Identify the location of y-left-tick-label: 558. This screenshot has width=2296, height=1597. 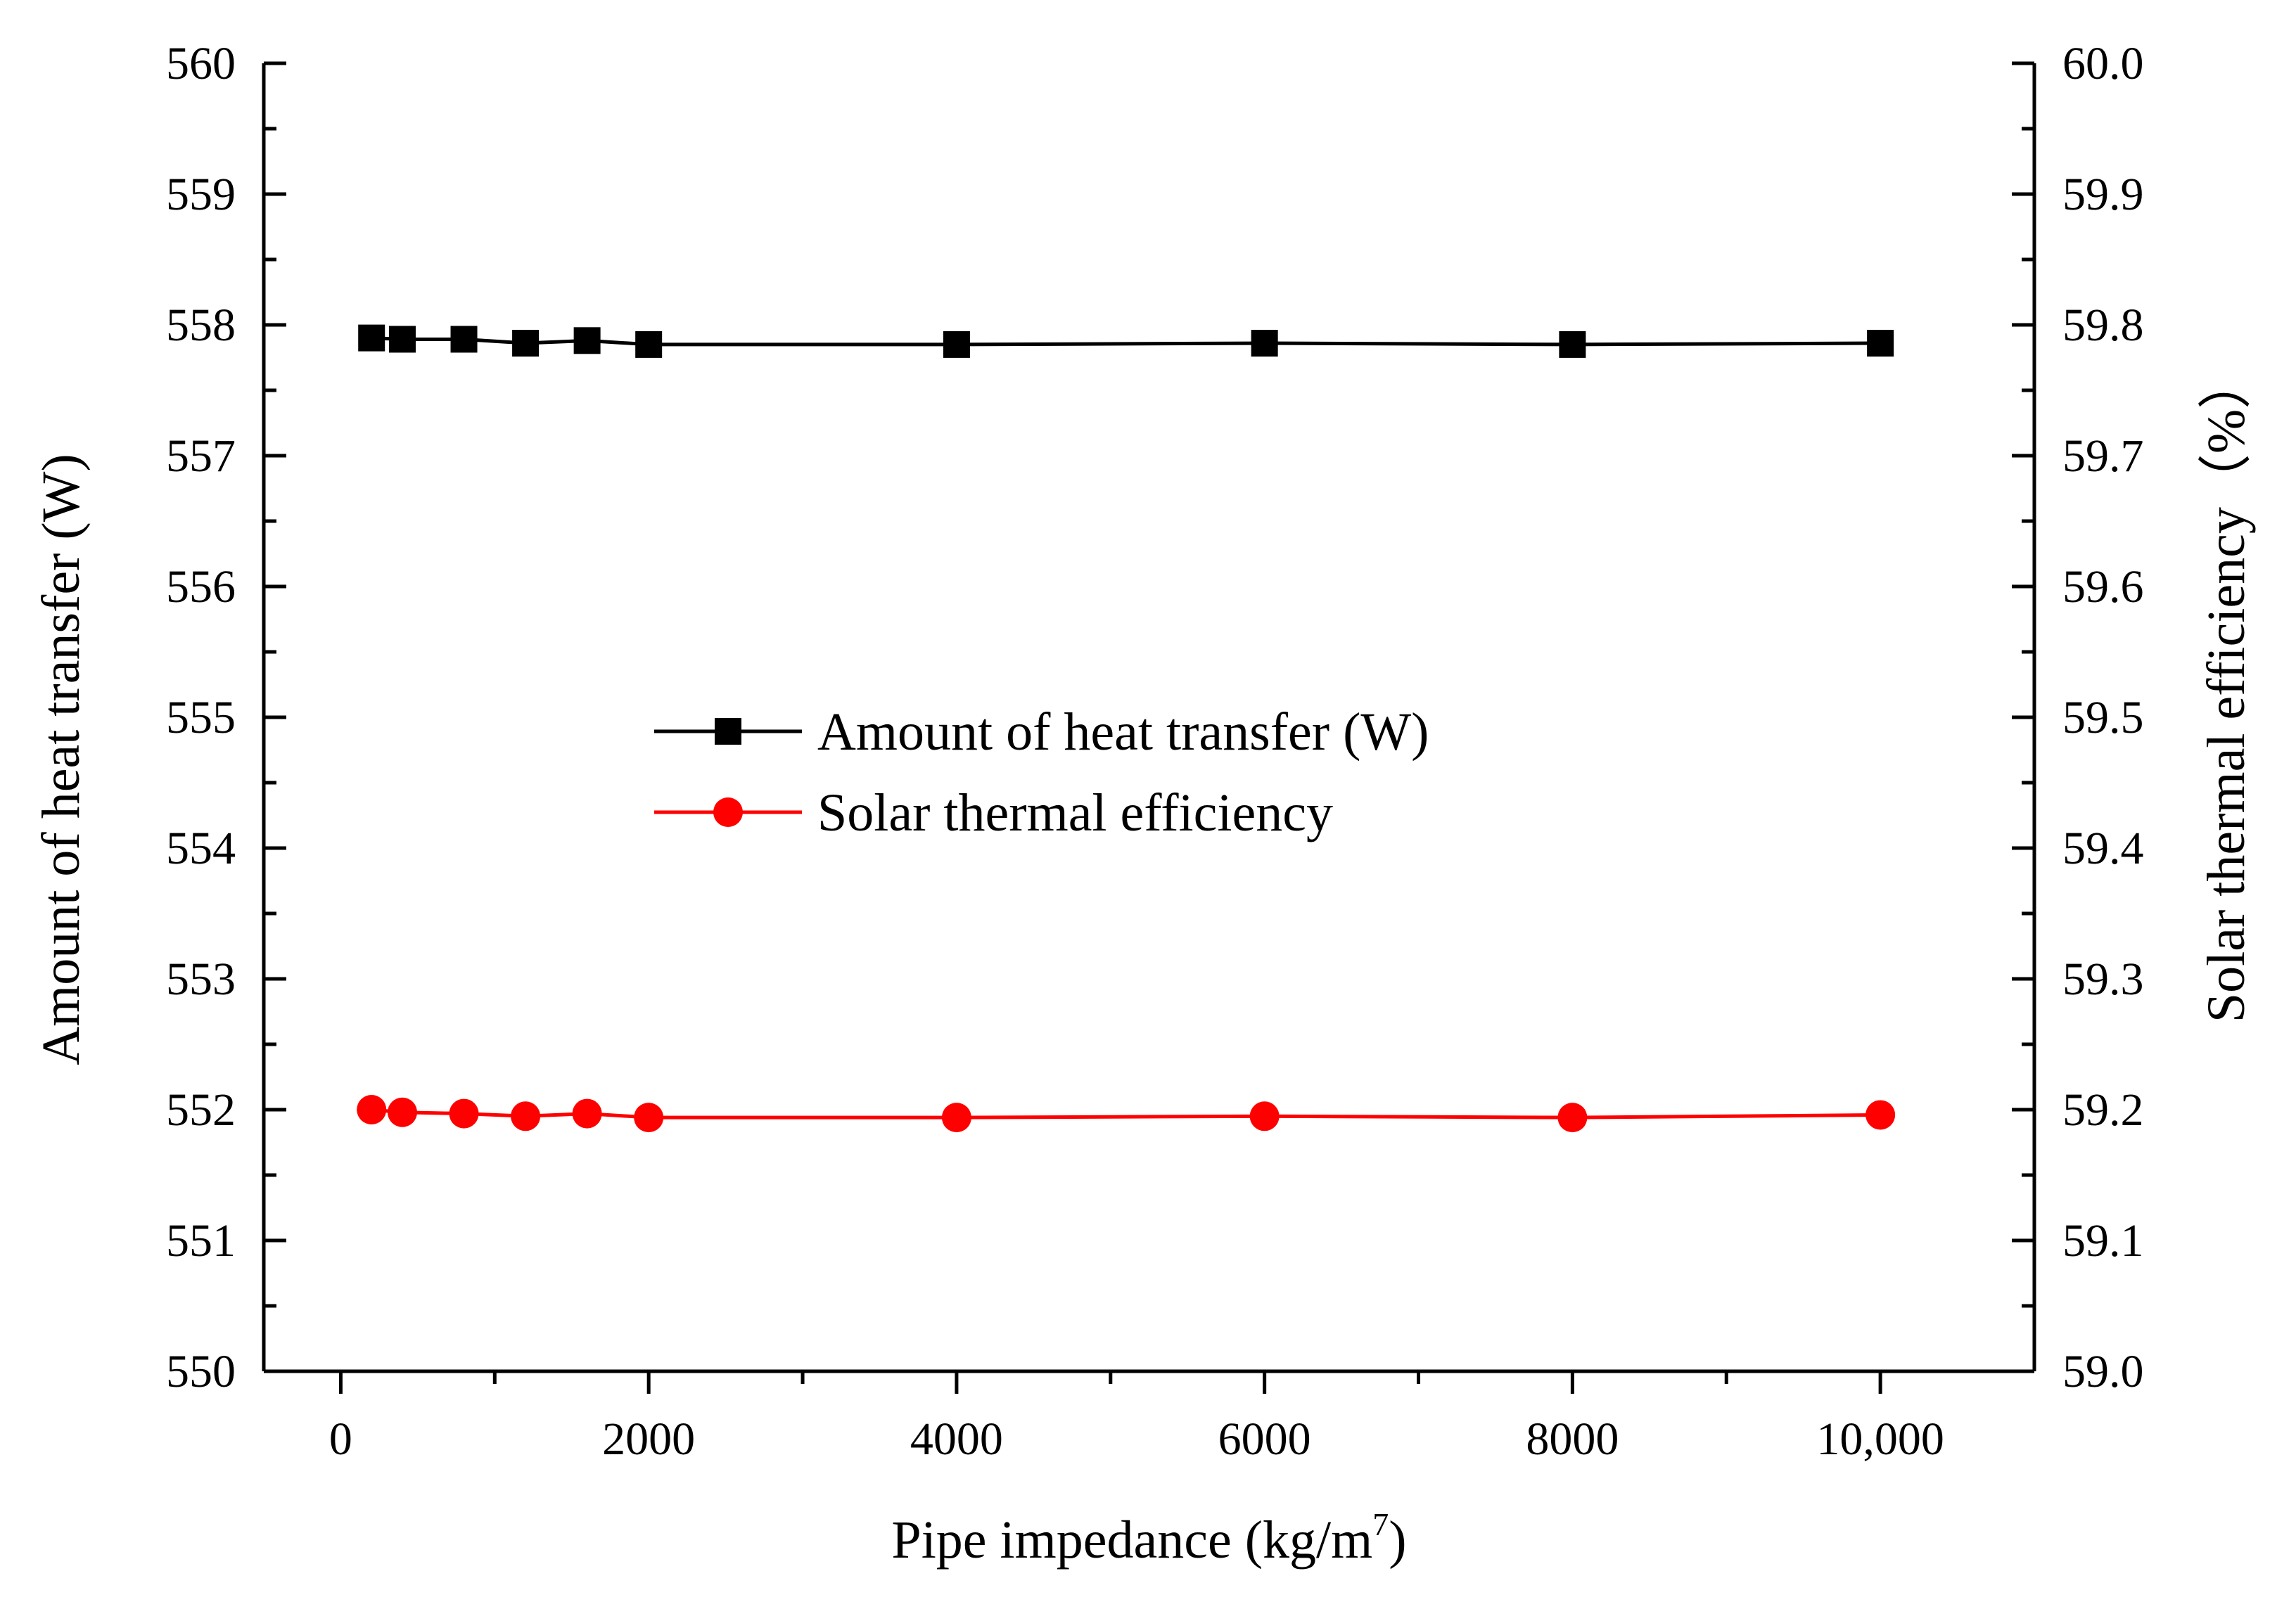
(201, 325).